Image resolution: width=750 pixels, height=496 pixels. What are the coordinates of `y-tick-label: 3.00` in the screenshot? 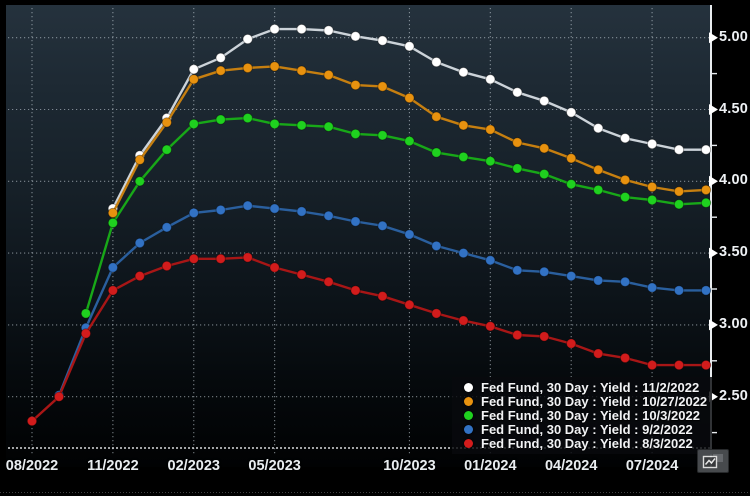 It's located at (734, 323).